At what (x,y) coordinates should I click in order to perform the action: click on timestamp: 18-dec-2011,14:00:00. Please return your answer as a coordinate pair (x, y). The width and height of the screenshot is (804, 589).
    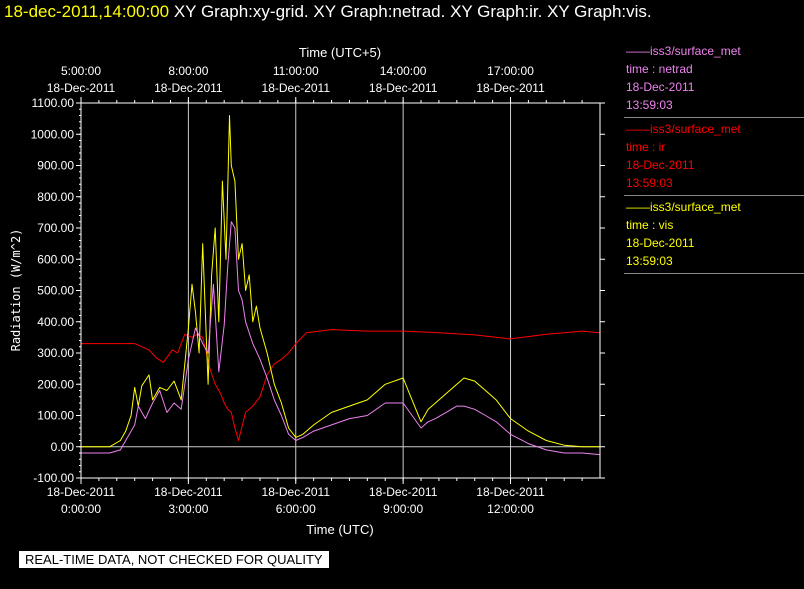
    Looking at the image, I should click on (87, 11).